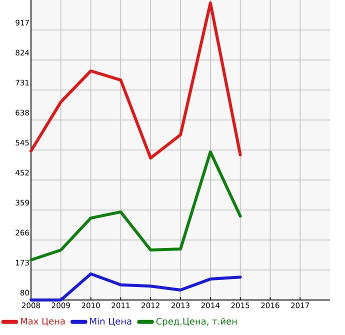 This screenshot has width=345, height=335. I want to click on legend-label: Max Цена, so click(42, 322).